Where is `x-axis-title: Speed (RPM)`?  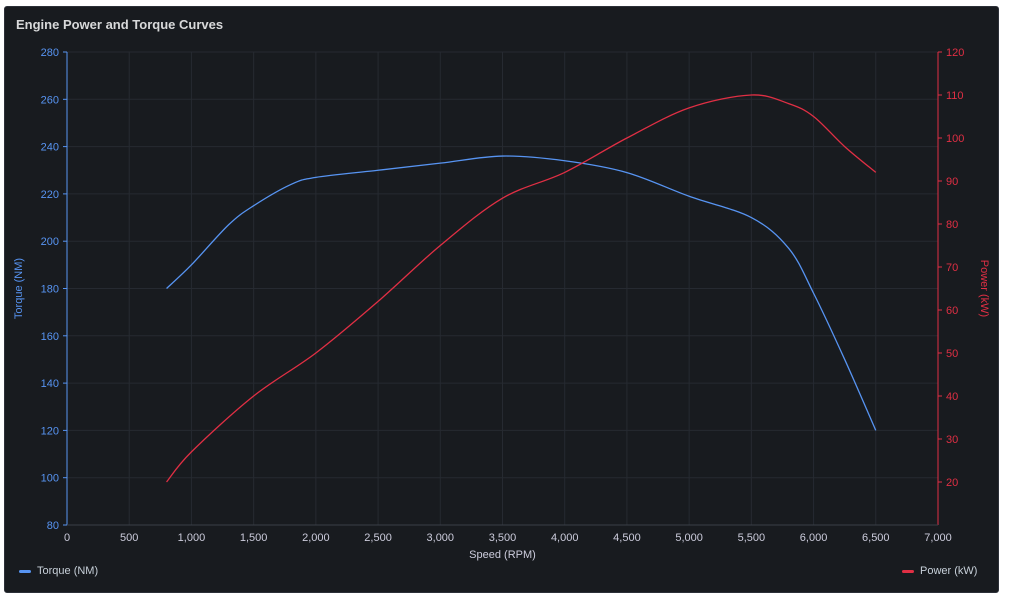
x-axis-title: Speed (RPM) is located at coordinates (502, 555).